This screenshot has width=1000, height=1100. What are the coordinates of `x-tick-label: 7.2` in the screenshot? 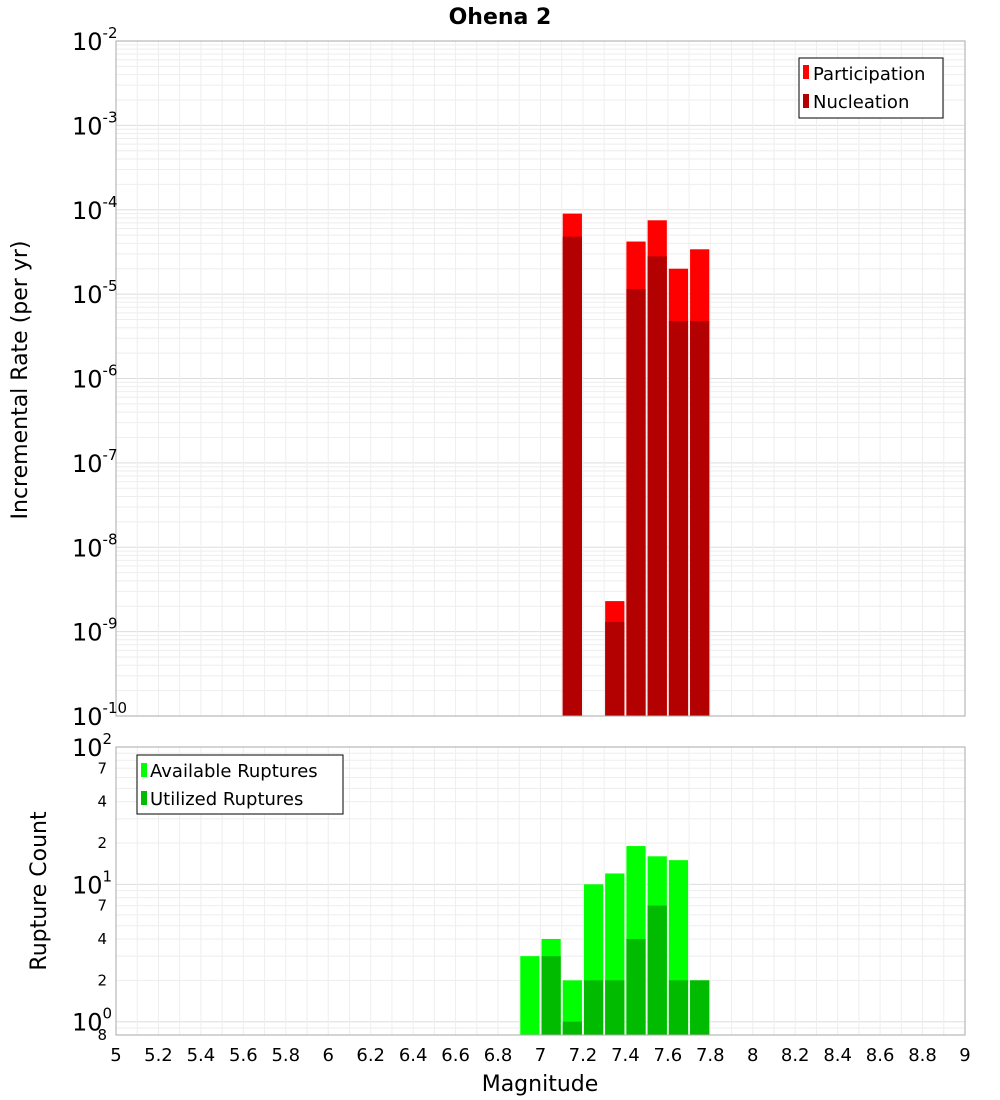 It's located at (583, 1055).